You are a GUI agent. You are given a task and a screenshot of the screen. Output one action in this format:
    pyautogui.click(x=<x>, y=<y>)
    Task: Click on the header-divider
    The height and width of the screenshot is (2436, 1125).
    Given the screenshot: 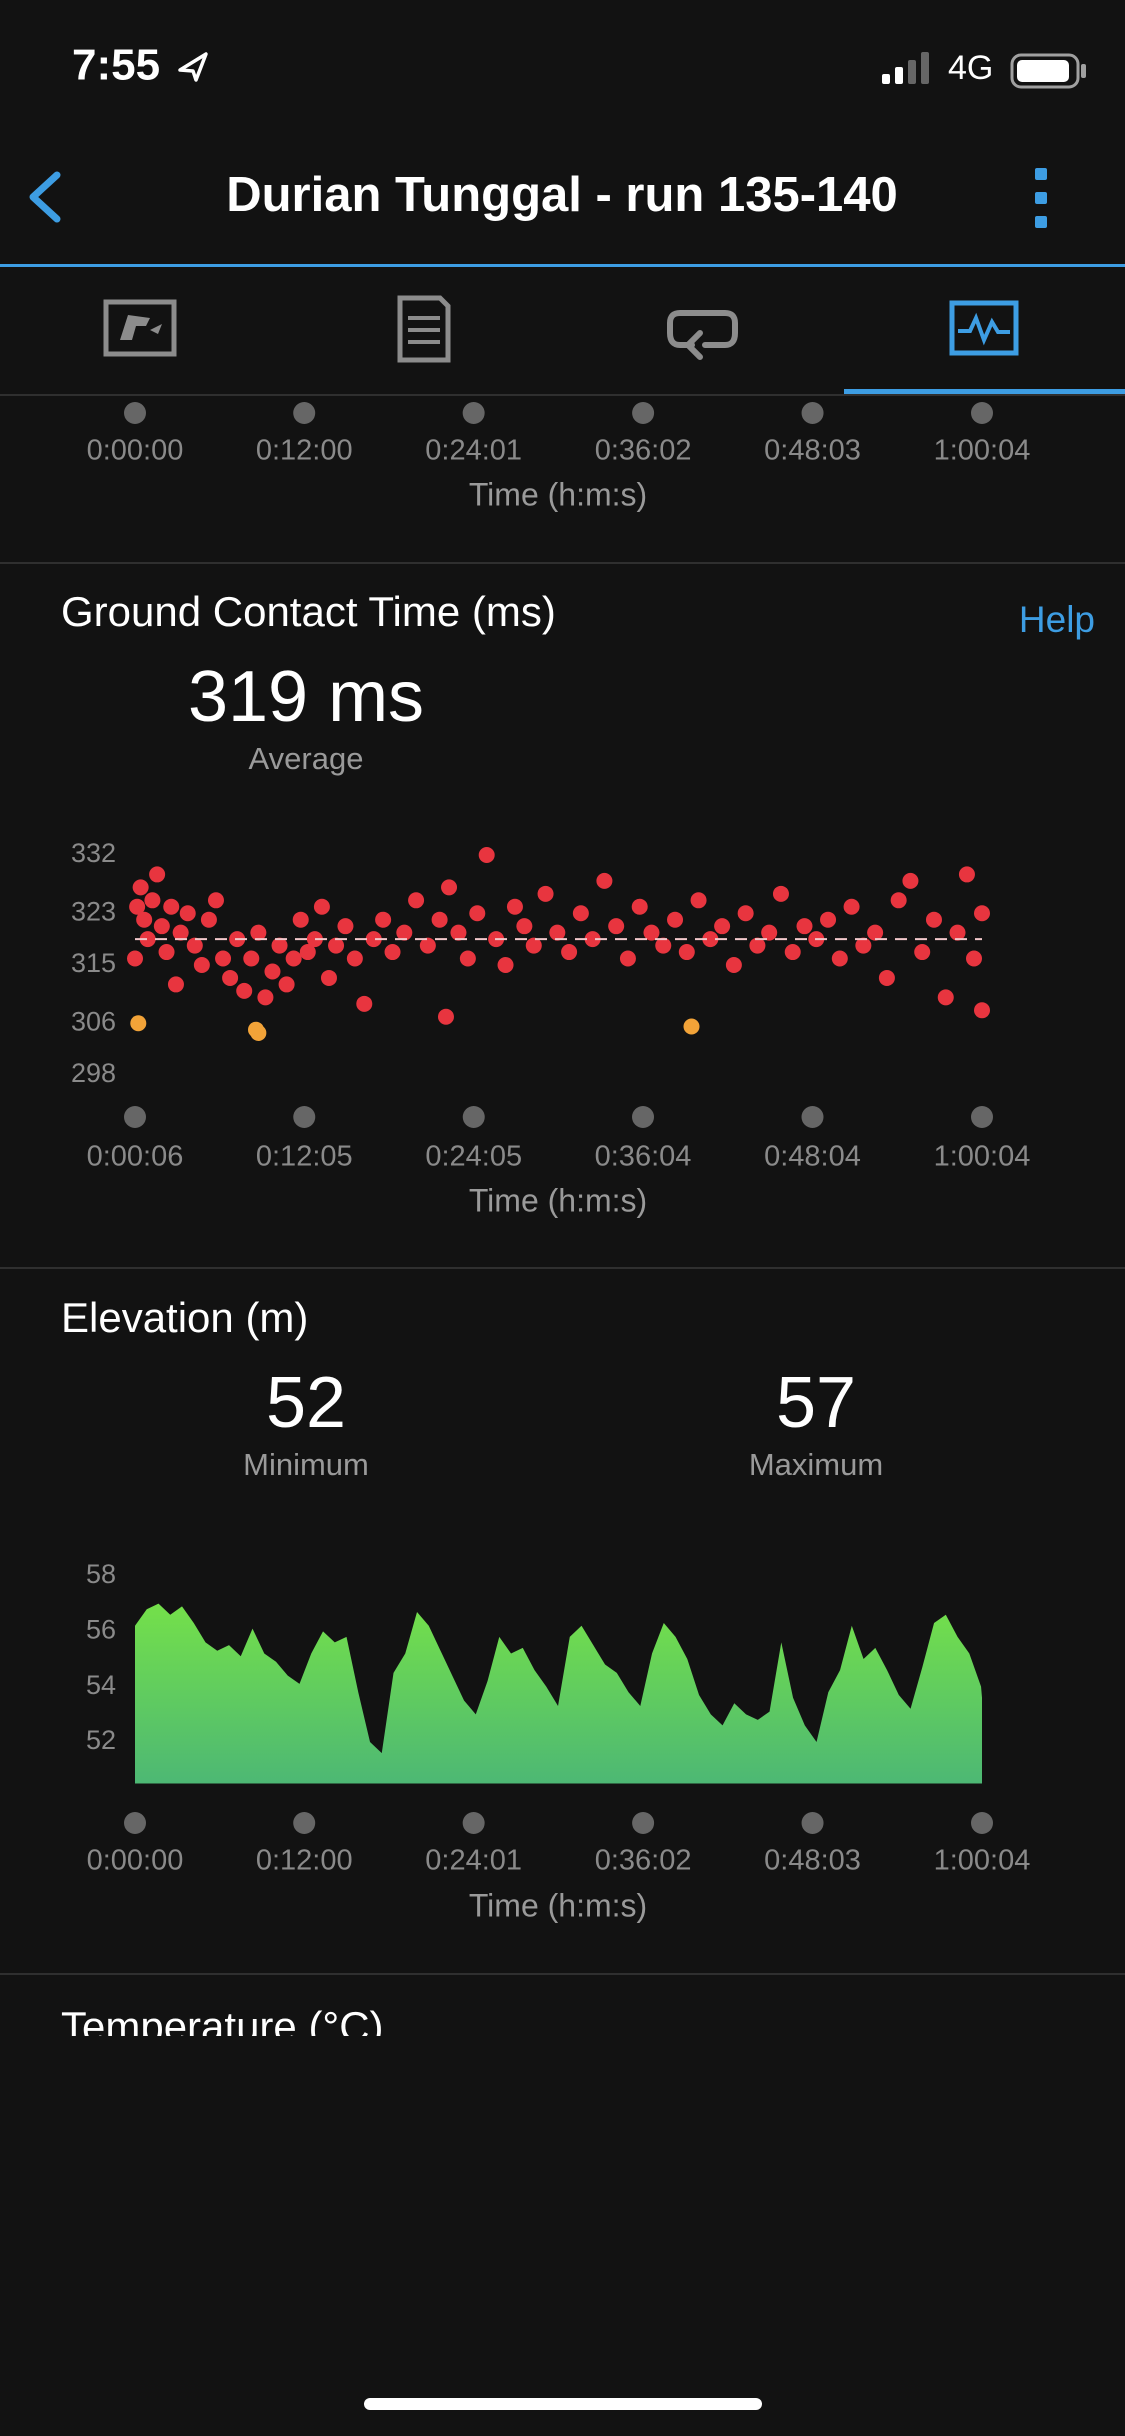 What is the action you would take?
    pyautogui.click(x=562, y=265)
    